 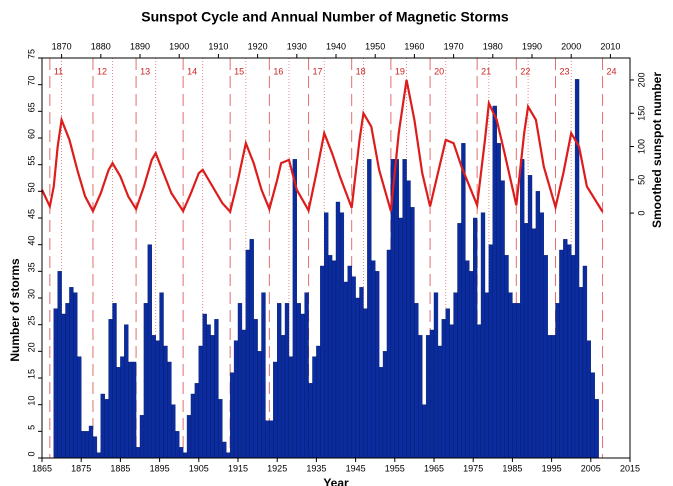 What do you see at coordinates (258, 46) in the screenshot?
I see `x2-tick-label: 1920` at bounding box center [258, 46].